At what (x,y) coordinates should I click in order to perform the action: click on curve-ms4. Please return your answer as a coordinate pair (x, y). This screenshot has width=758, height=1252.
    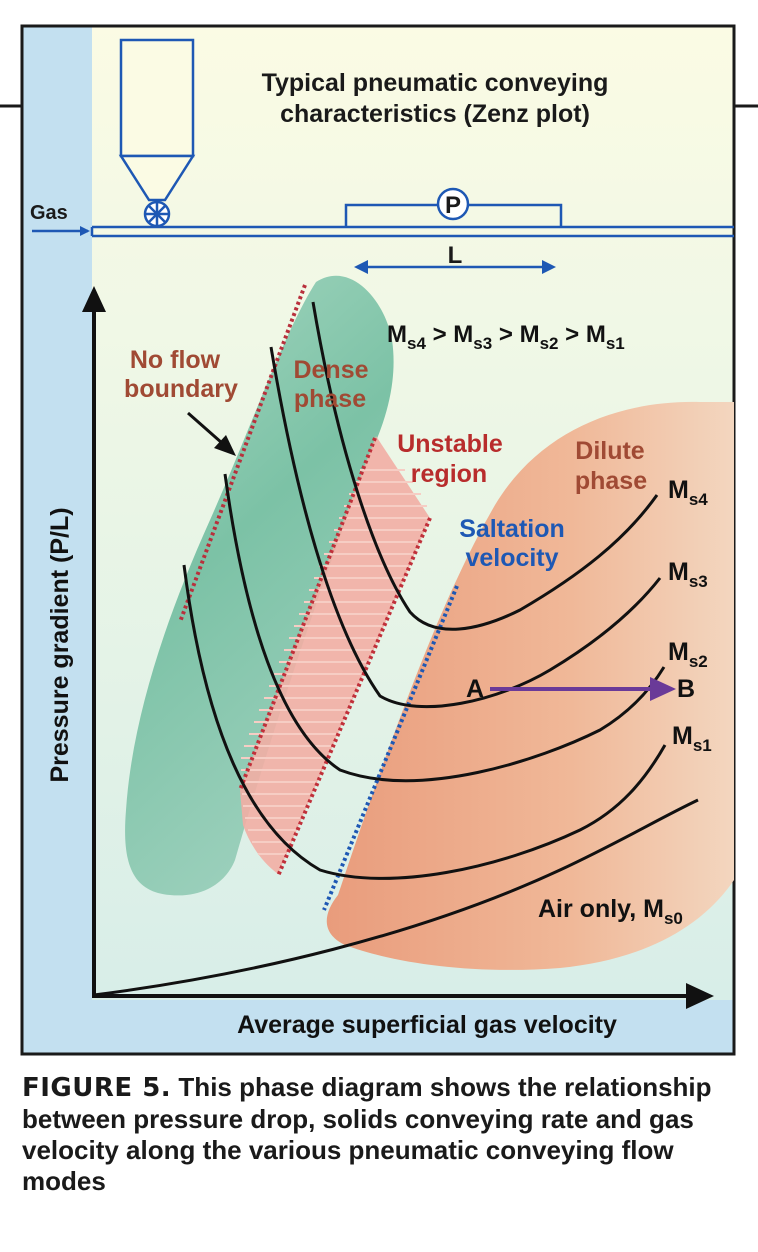
    Looking at the image, I should click on (485, 466).